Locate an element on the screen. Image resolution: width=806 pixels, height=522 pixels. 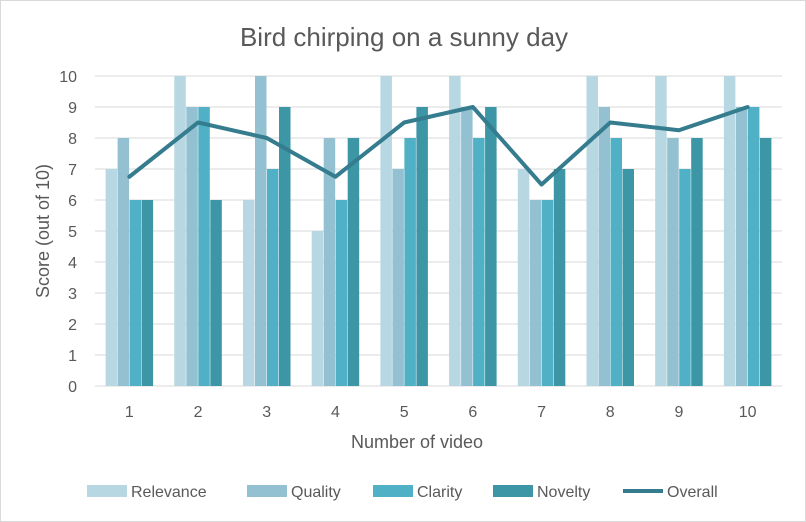
legend: Relevance Quality Clarity Novelty Overall is located at coordinates (402, 492).